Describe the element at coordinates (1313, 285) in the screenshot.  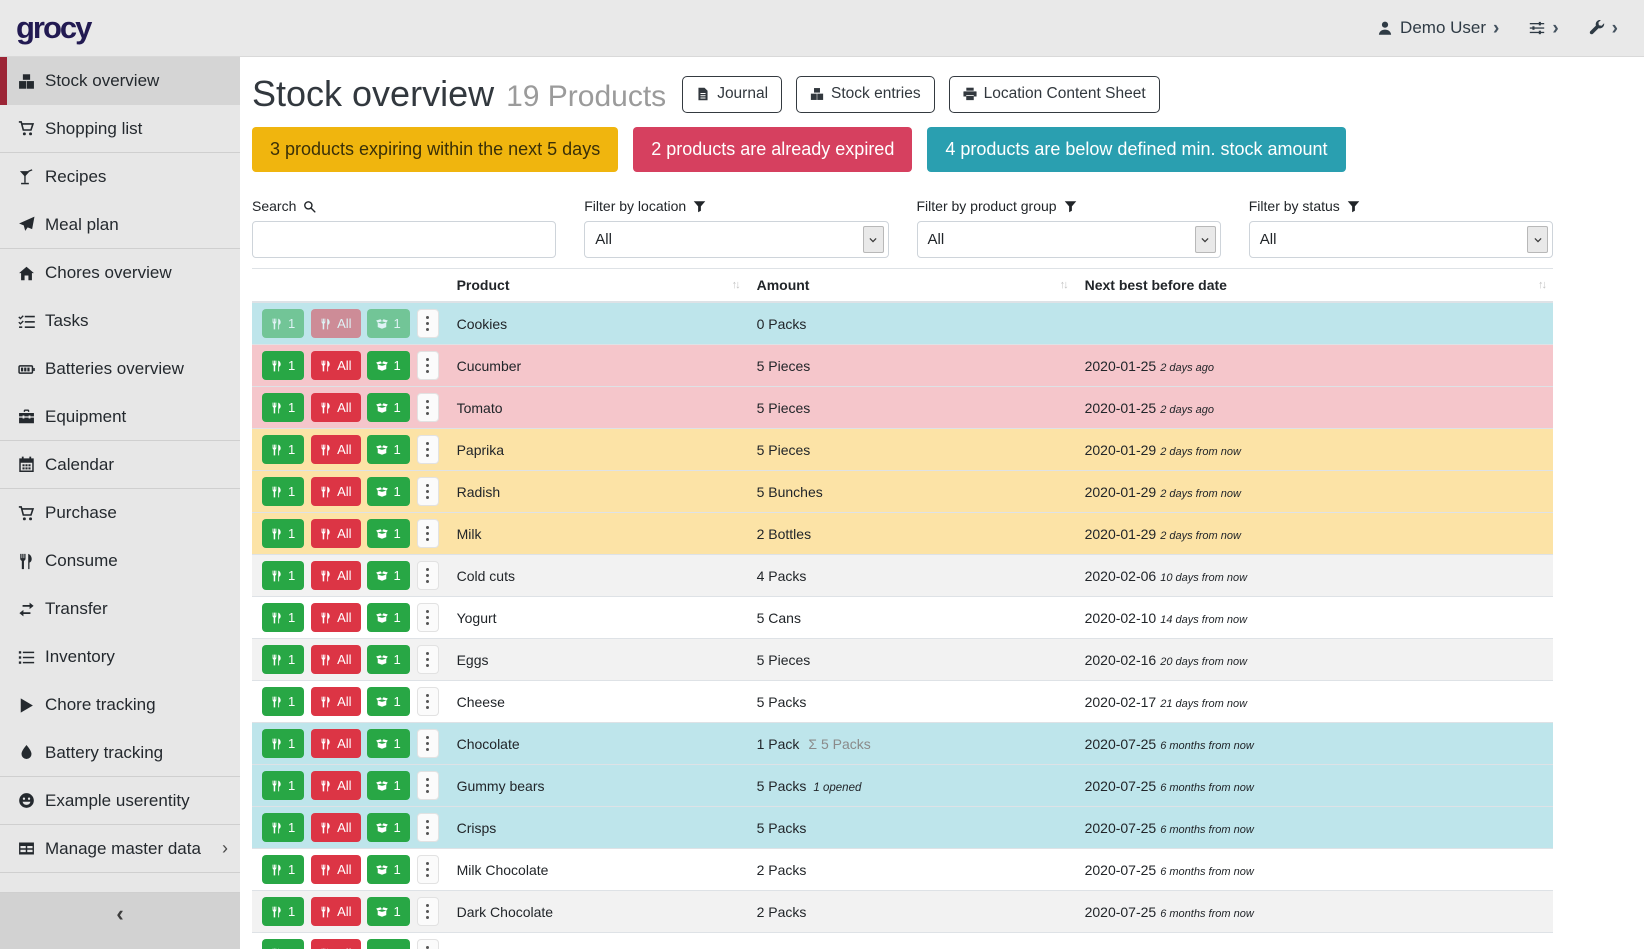
I see `next-best-before-date-column-header: Next best before date ↑↓` at that location.